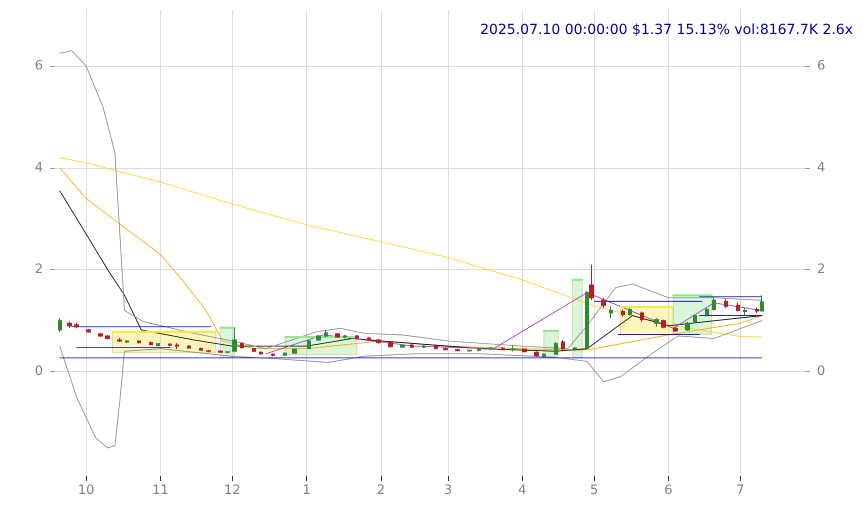 The image size is (868, 505). What do you see at coordinates (381, 490) in the screenshot?
I see `x-tick-label: 2` at bounding box center [381, 490].